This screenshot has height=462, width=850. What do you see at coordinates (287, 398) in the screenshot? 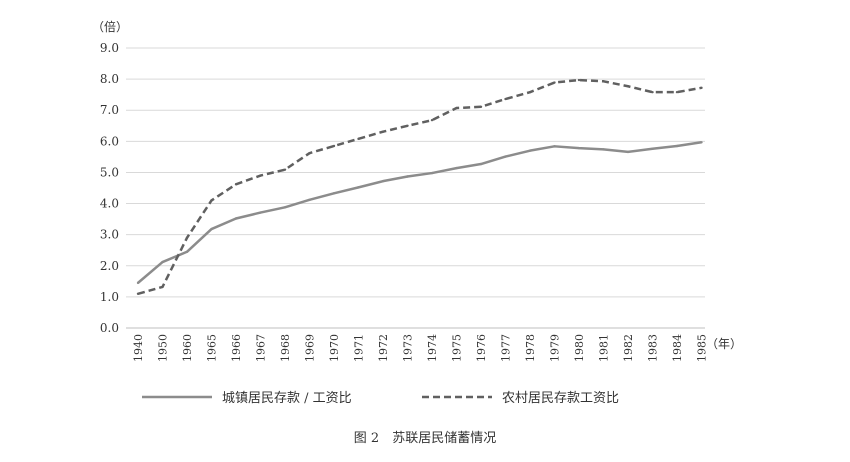
I see `legend-label-1: 城镇居民存款 / 工资比` at bounding box center [287, 398].